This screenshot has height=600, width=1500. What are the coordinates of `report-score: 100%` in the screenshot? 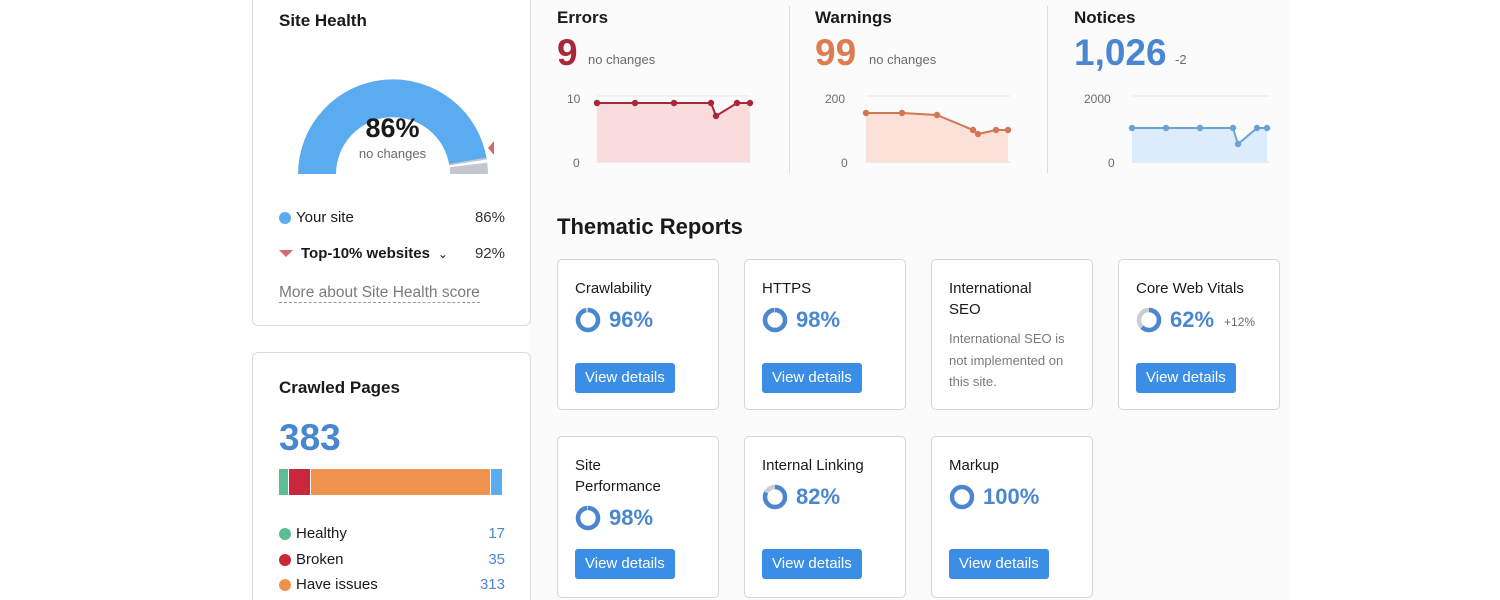 It's located at (994, 497).